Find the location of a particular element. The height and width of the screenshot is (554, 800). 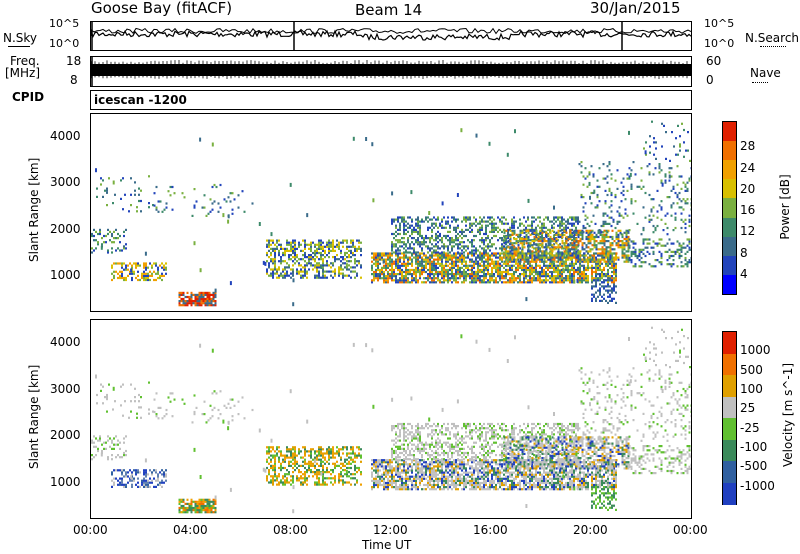

nave-dots is located at coordinates (760, 82).